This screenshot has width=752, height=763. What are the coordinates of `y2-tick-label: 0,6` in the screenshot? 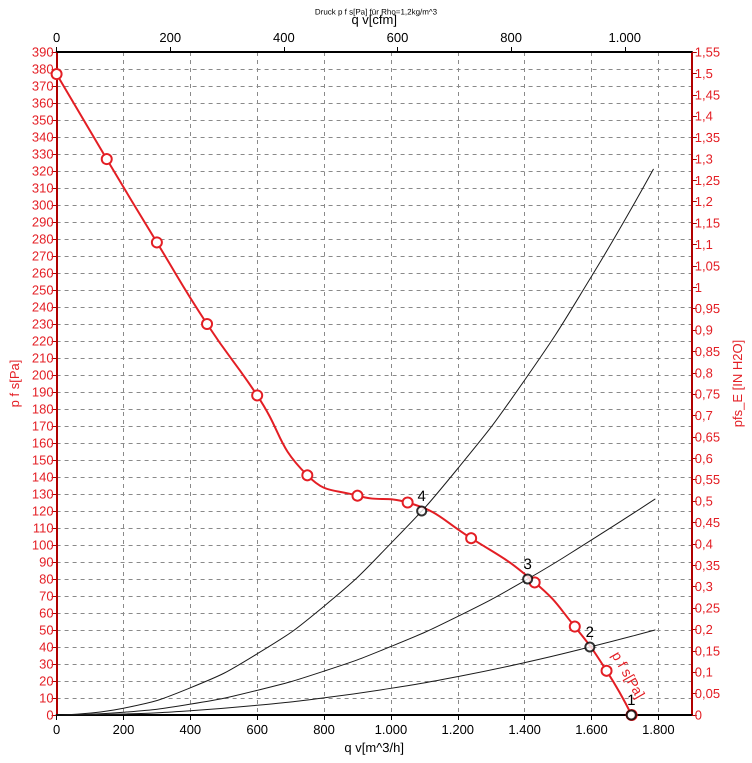 It's located at (703, 458).